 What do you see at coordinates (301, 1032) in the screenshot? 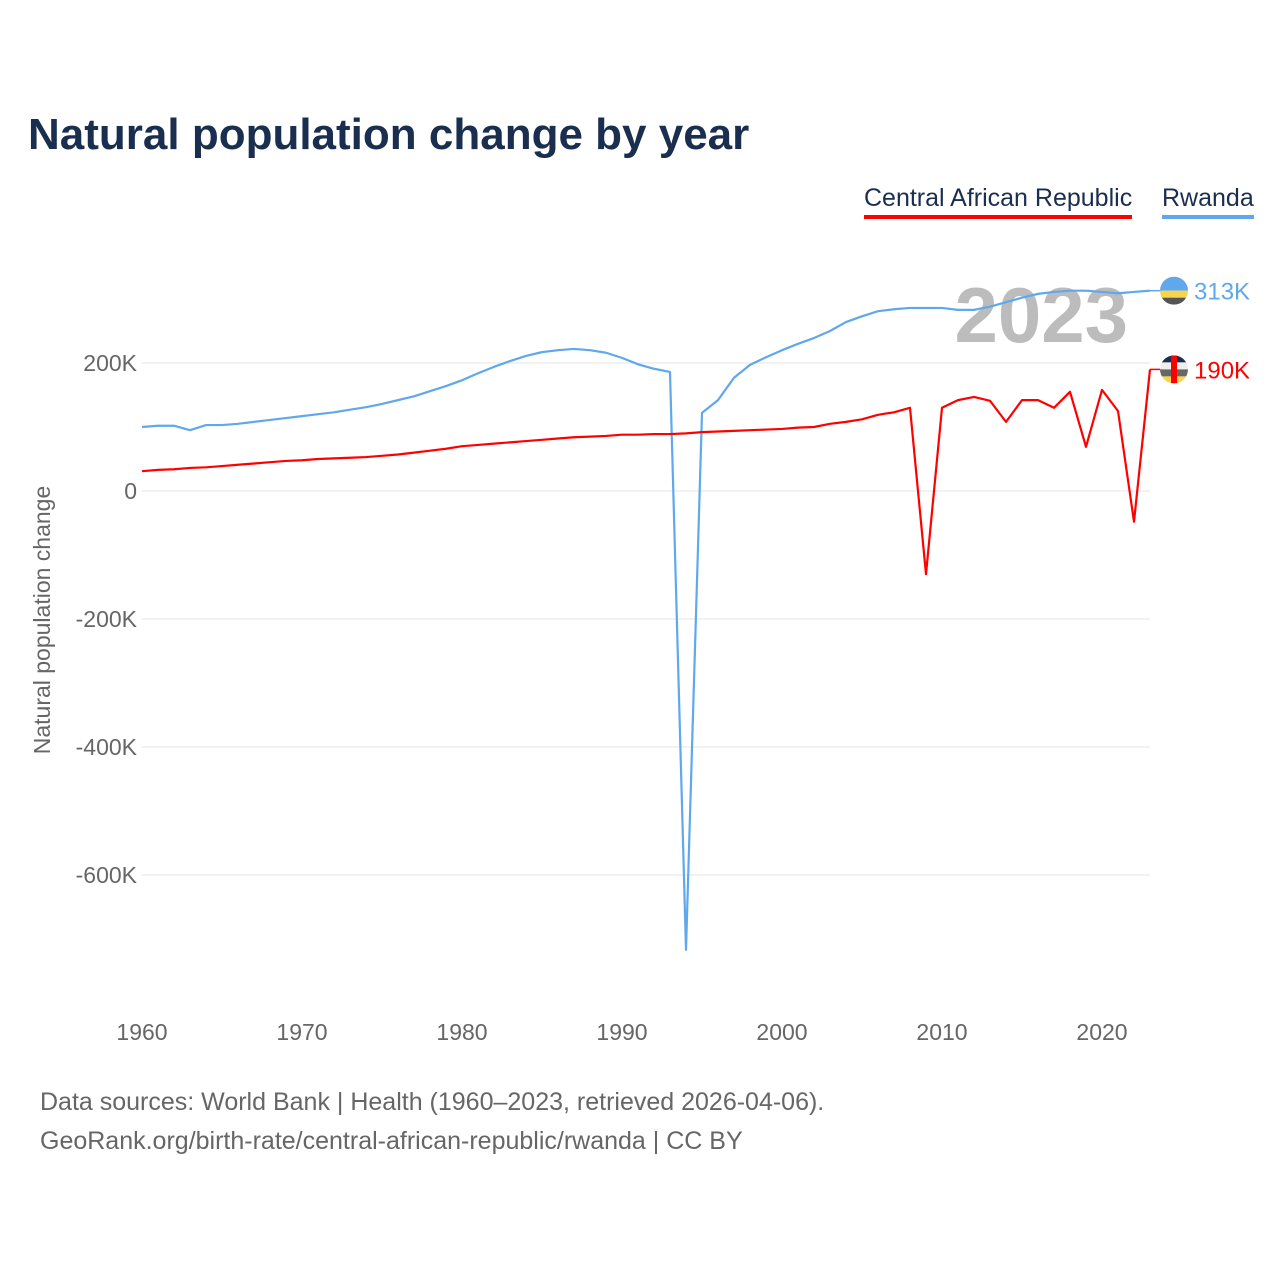
I see `x-tick-label: 1970` at bounding box center [301, 1032].